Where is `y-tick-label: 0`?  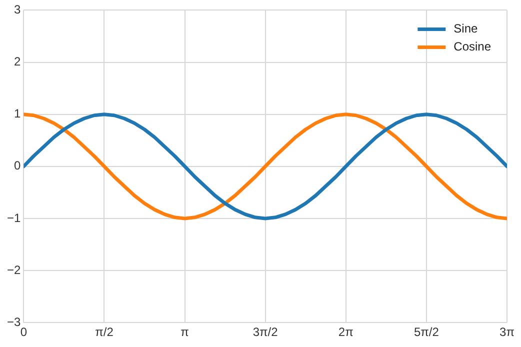 y-tick-label: 0 is located at coordinates (17, 165).